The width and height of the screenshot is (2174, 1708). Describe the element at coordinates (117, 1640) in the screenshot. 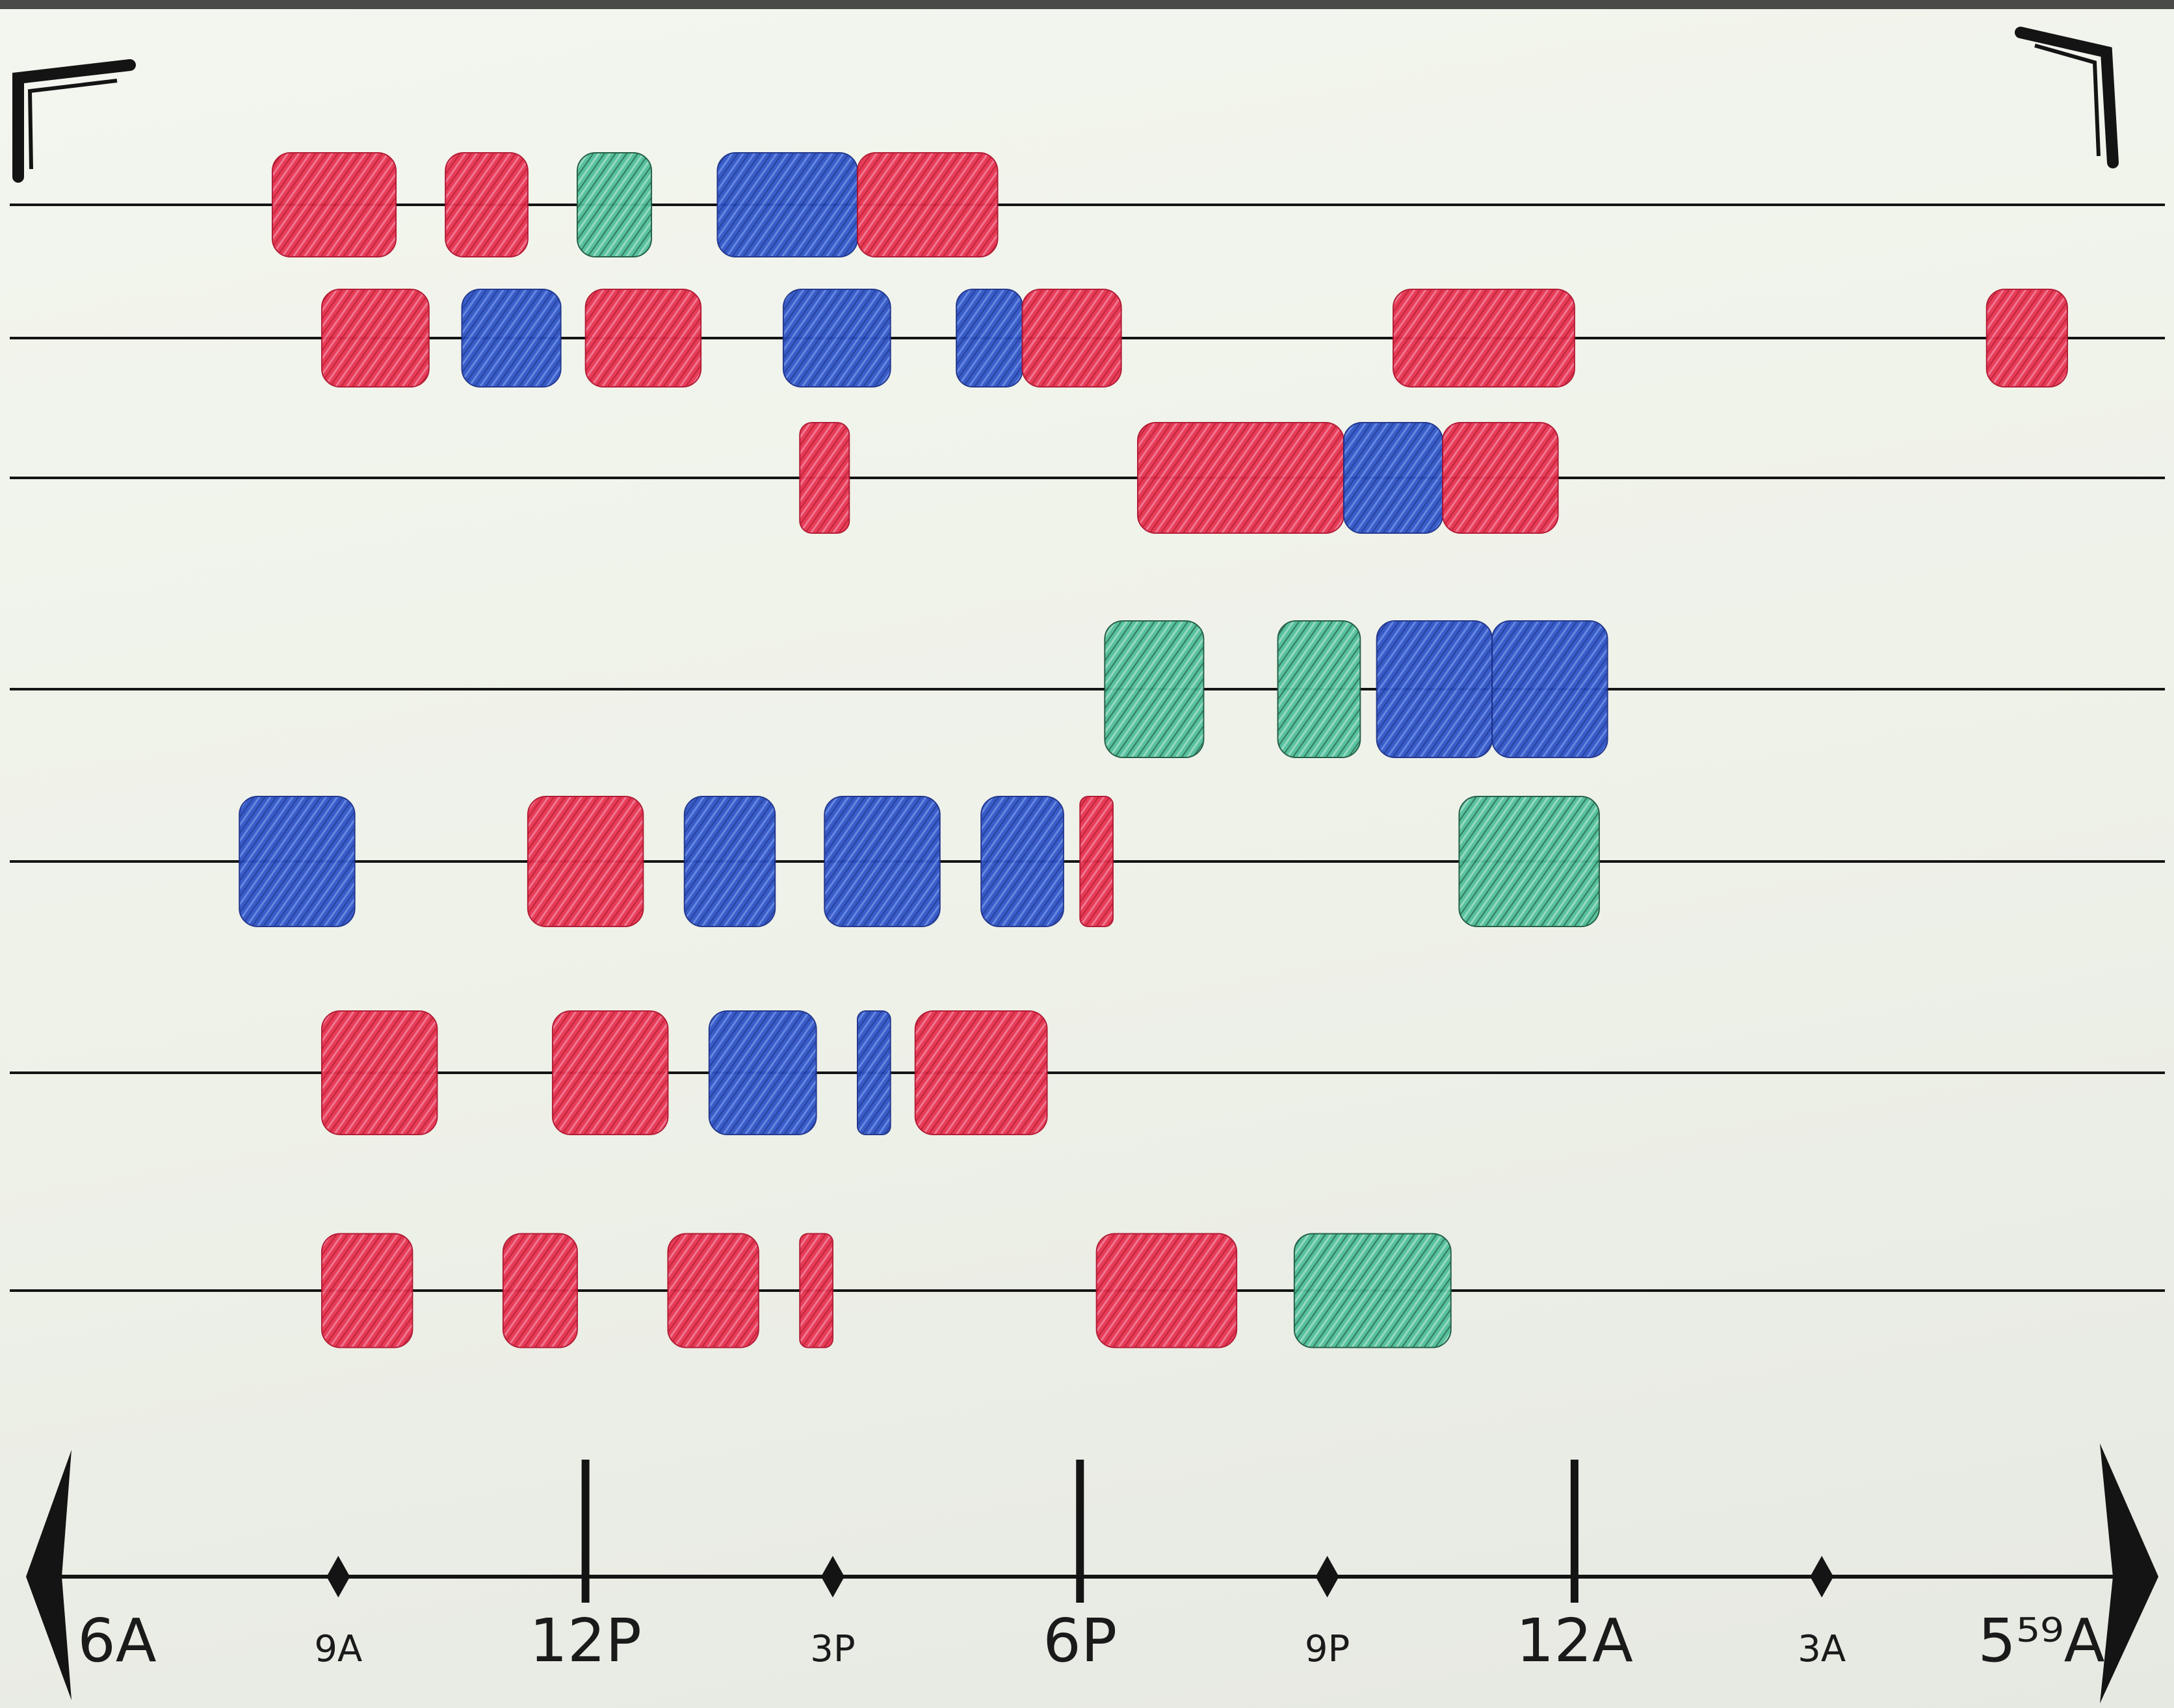

I see `axis-tick-label: 6A` at that location.